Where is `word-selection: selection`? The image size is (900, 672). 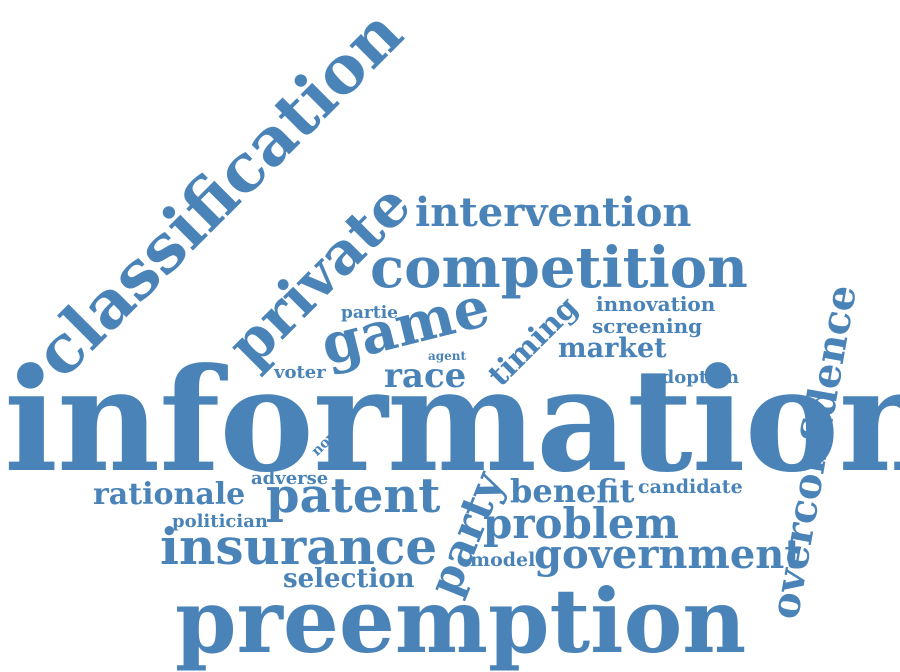 word-selection: selection is located at coordinates (349, 579).